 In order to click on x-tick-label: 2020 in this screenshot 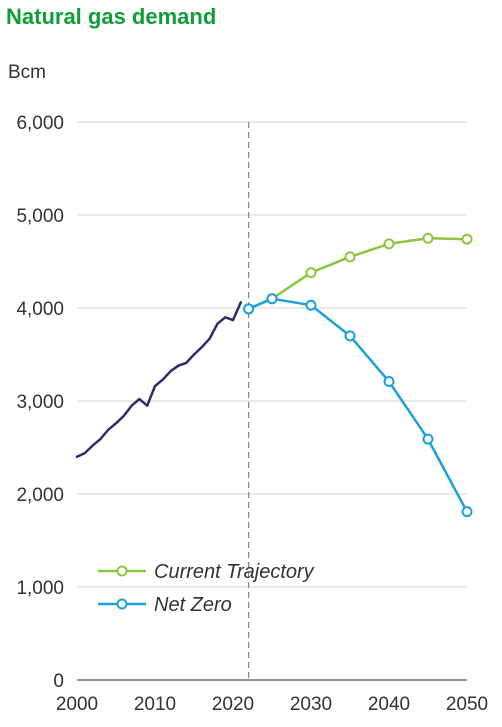, I will do `click(233, 704)`.